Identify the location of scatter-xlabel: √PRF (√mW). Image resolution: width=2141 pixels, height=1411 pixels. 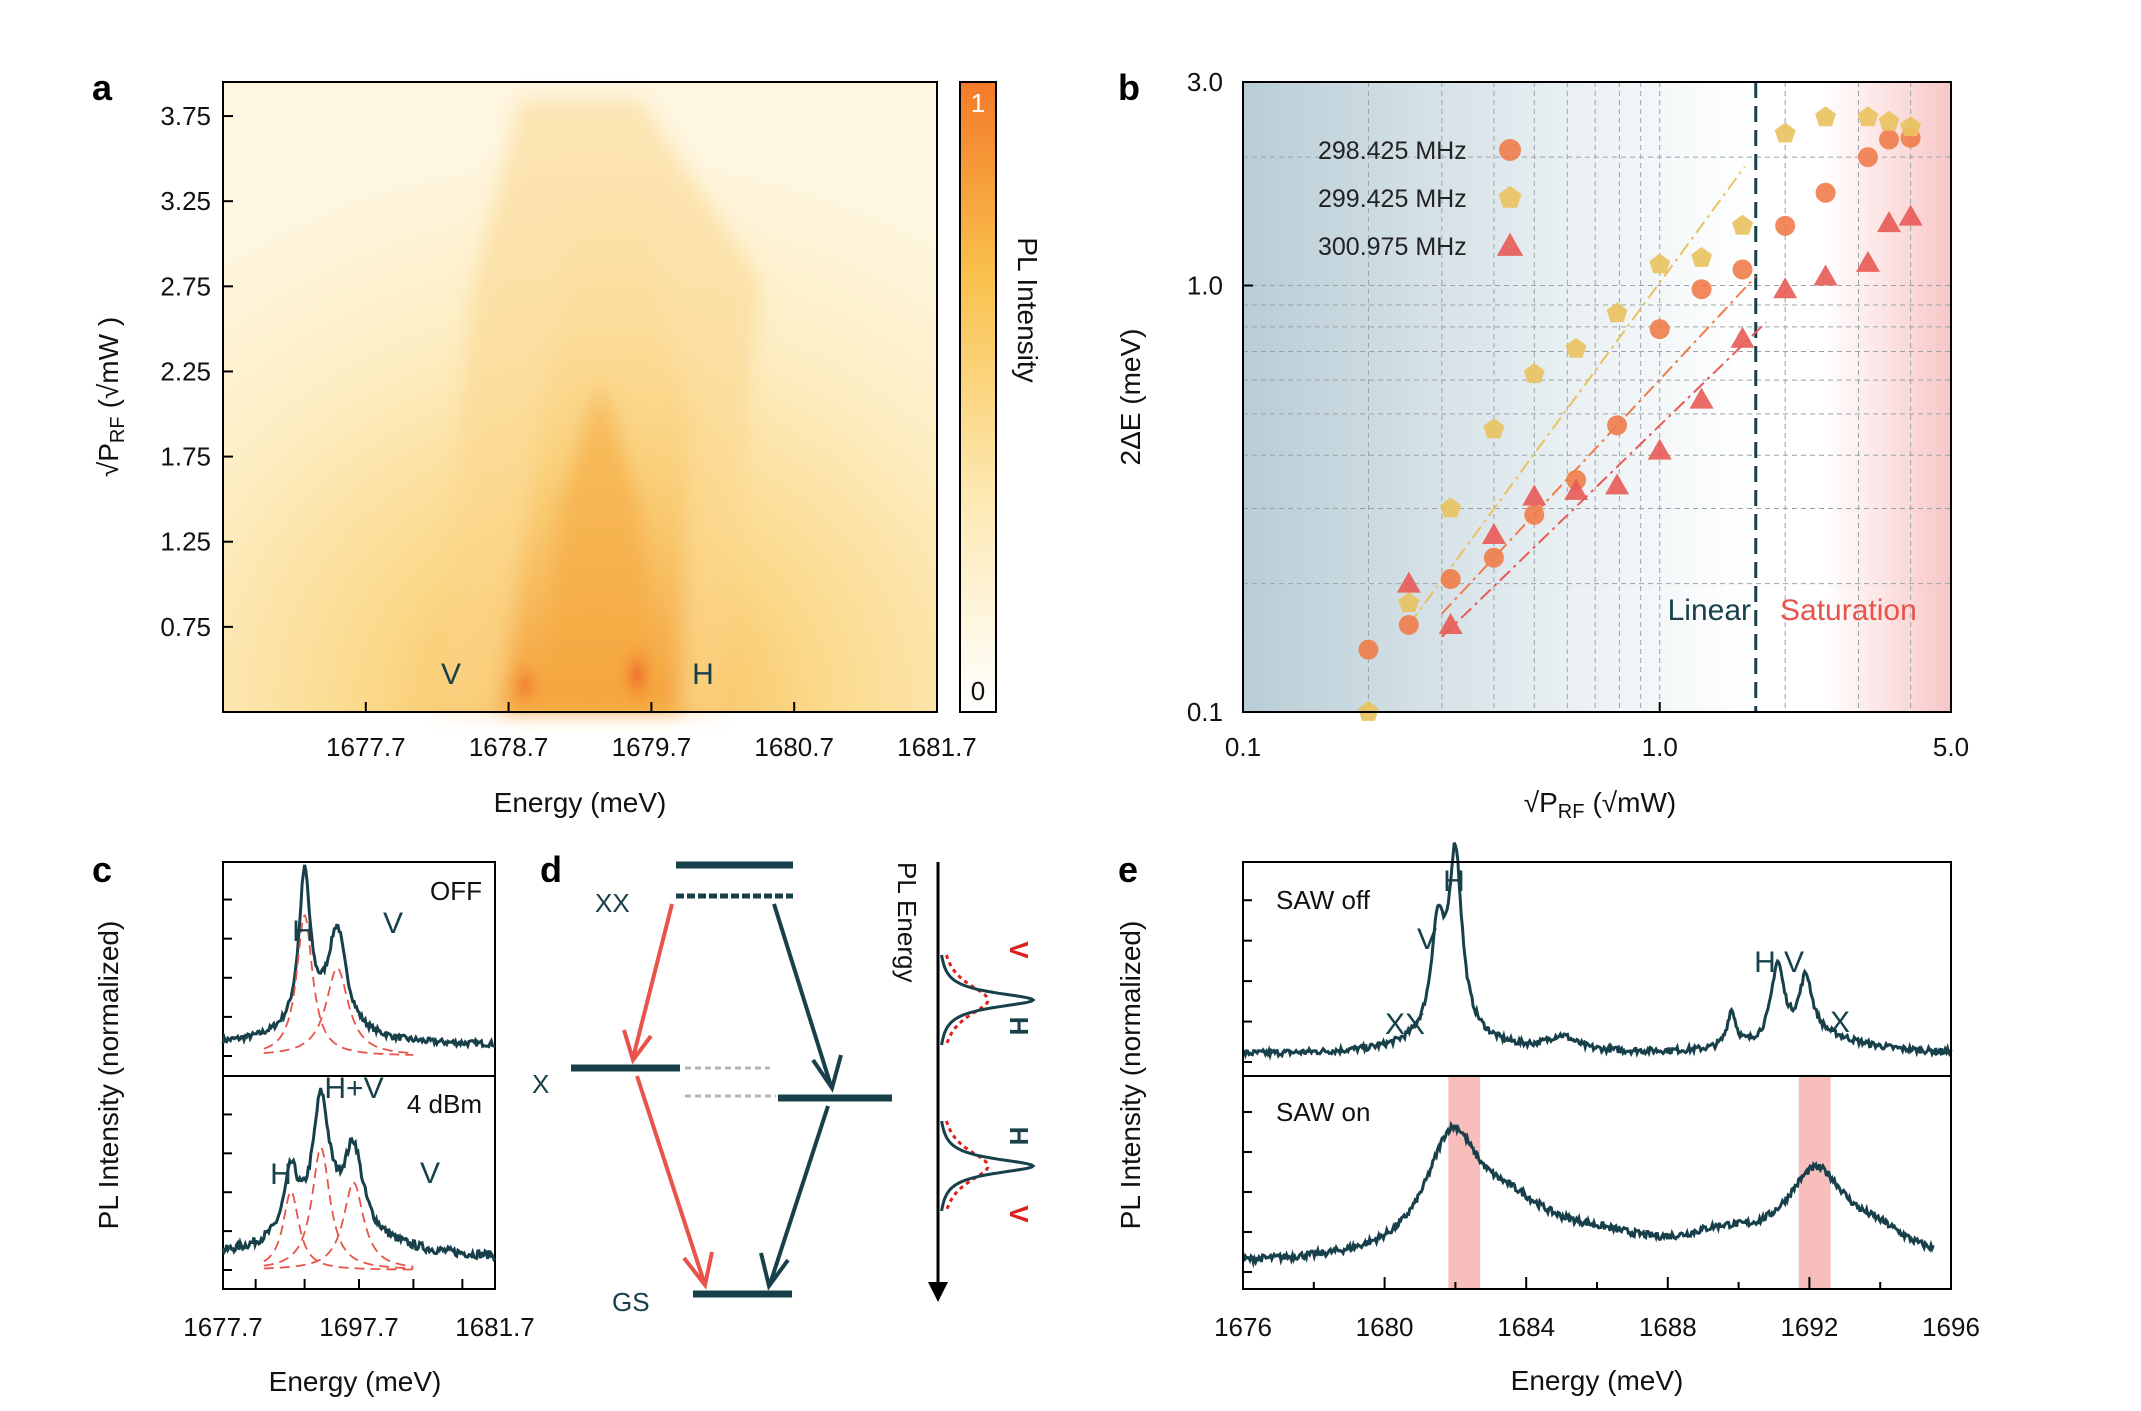
(1600, 805).